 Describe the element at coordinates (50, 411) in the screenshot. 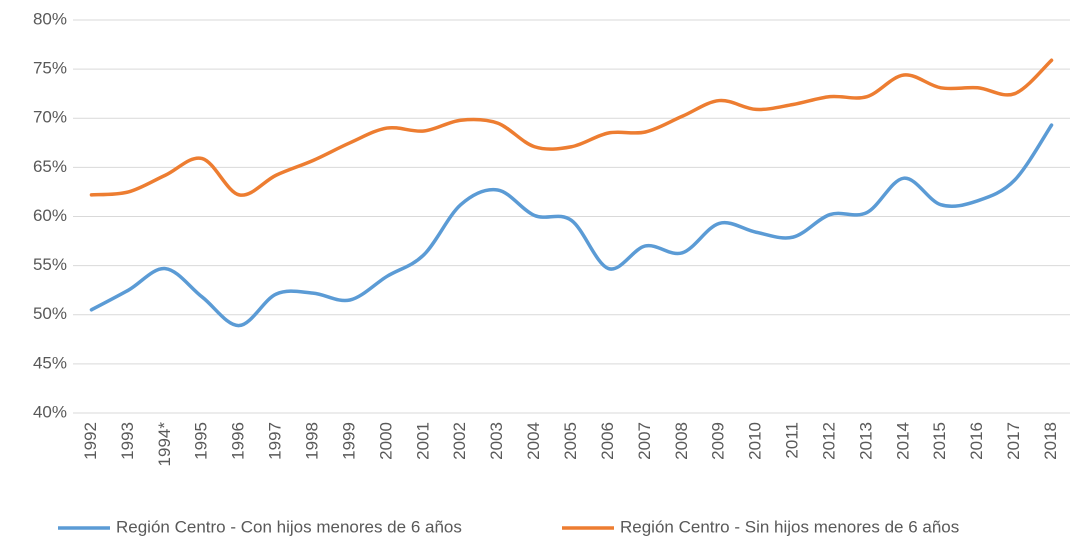

I see `y-tick-label: 40%` at that location.